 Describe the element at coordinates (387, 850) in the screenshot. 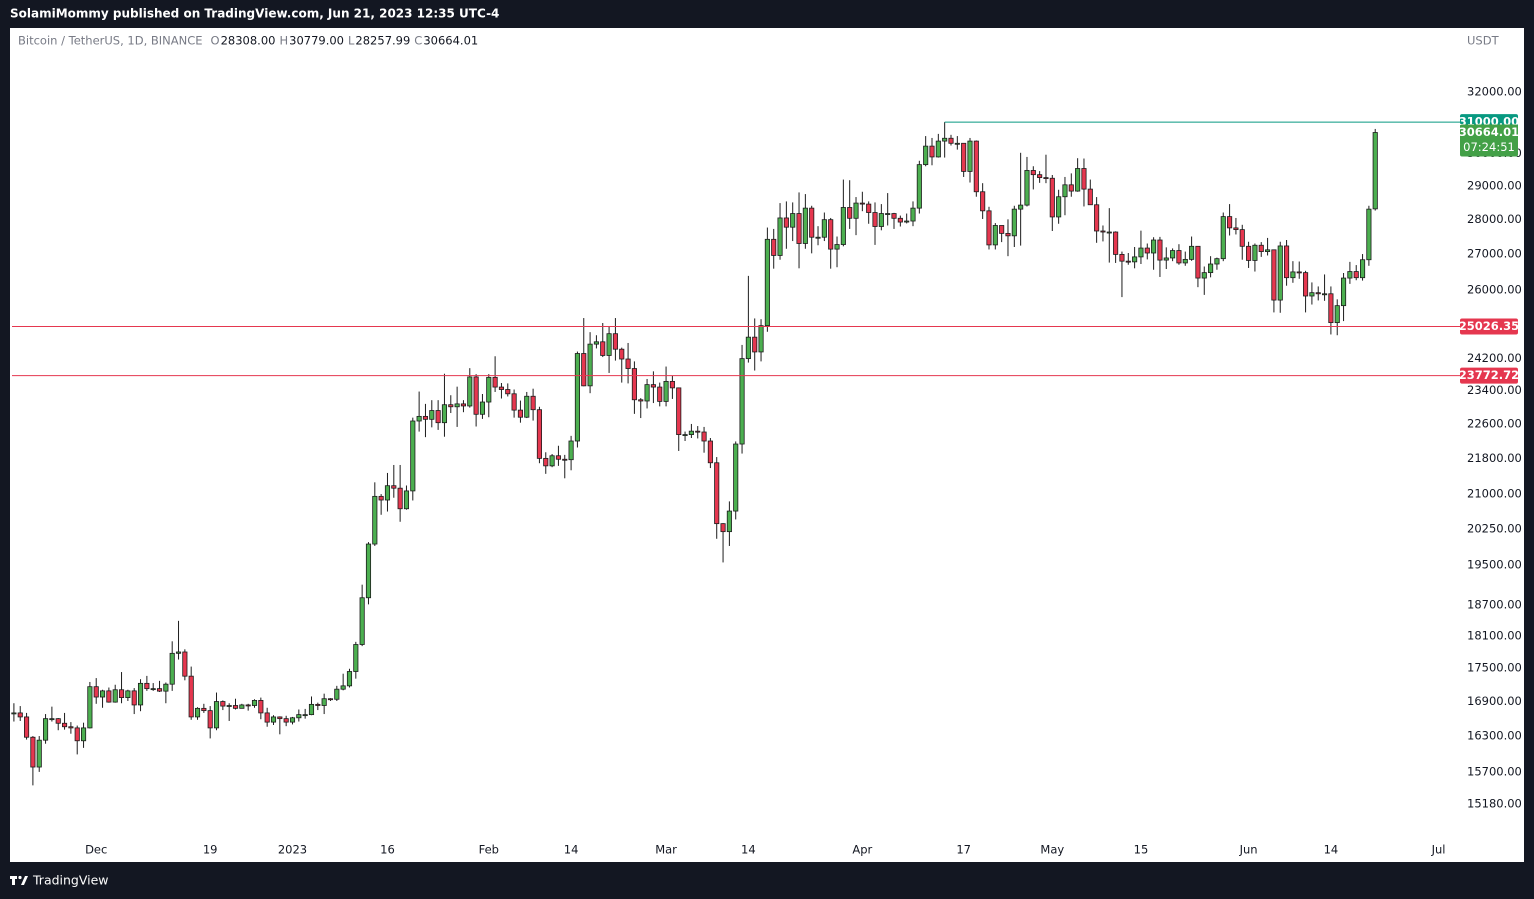

I see `x-tick-label: 16` at that location.